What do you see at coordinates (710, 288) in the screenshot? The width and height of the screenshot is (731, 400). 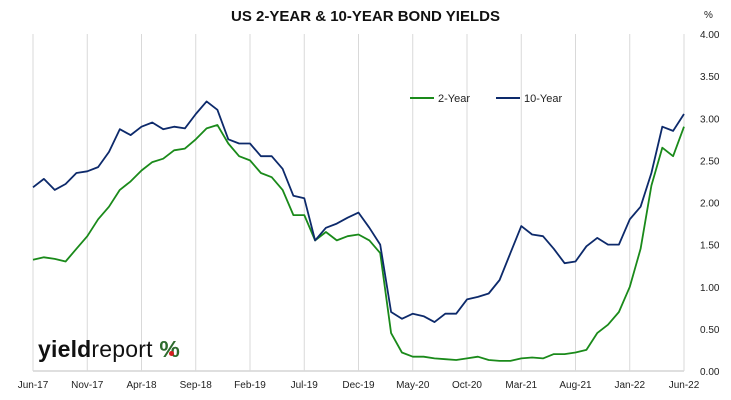 I see `y-tick-label: 1.00` at bounding box center [710, 288].